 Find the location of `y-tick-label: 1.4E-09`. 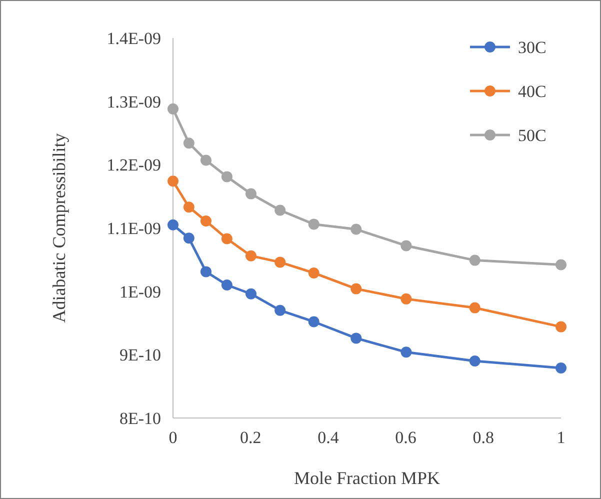

y-tick-label: 1.4E-09 is located at coordinates (133, 38).